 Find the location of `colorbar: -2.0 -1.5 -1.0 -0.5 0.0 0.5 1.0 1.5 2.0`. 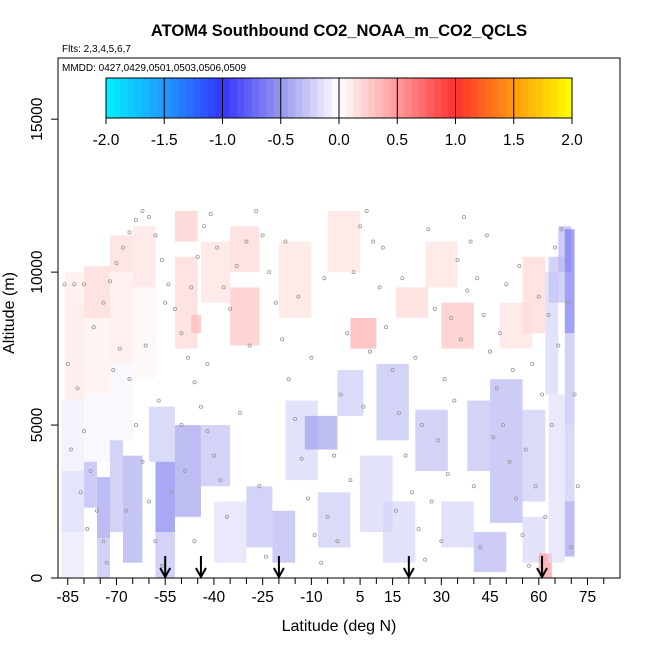

colorbar: -2.0 -1.5 -1.0 -0.5 0.0 0.5 1.0 1.5 2.0 is located at coordinates (338, 113).